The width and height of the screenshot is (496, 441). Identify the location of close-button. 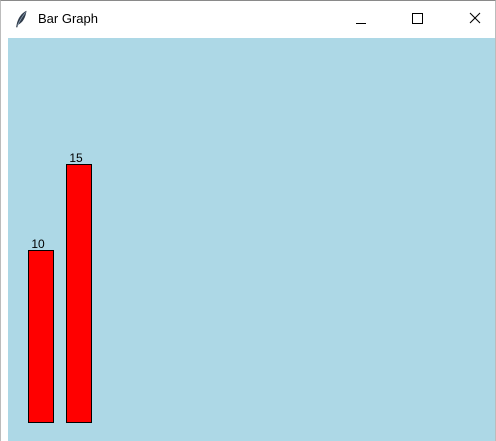
(474, 19).